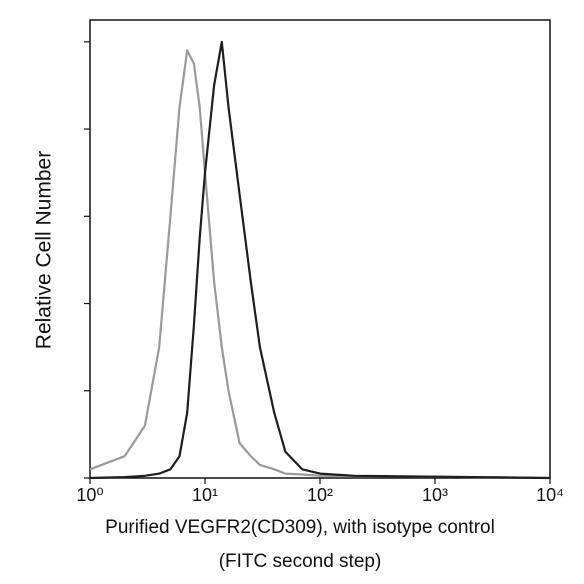 Image resolution: width=584 pixels, height=584 pixels. What do you see at coordinates (300, 561) in the screenshot?
I see `x-axis-label: (FITC second step)` at bounding box center [300, 561].